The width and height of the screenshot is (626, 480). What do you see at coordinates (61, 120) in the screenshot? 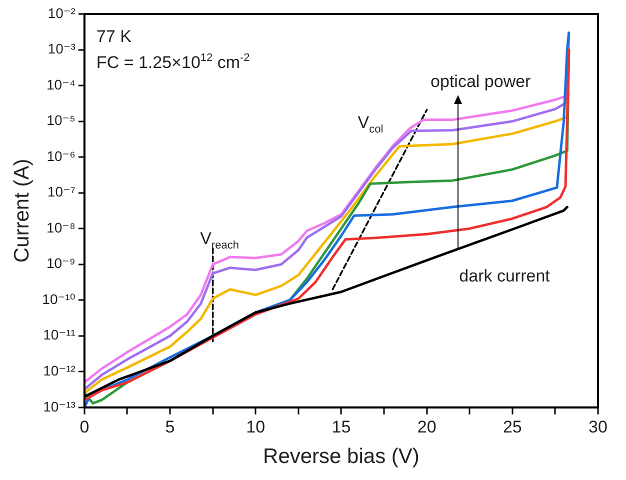
I see `y-tick-label: 10⁻⁵` at bounding box center [61, 120].